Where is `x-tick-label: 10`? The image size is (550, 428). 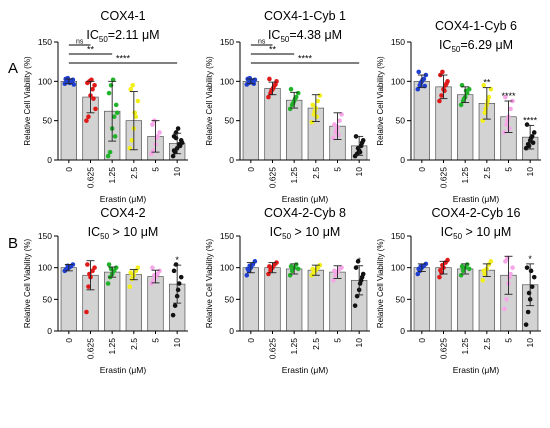 x-tick-label: 10 is located at coordinates (177, 343).